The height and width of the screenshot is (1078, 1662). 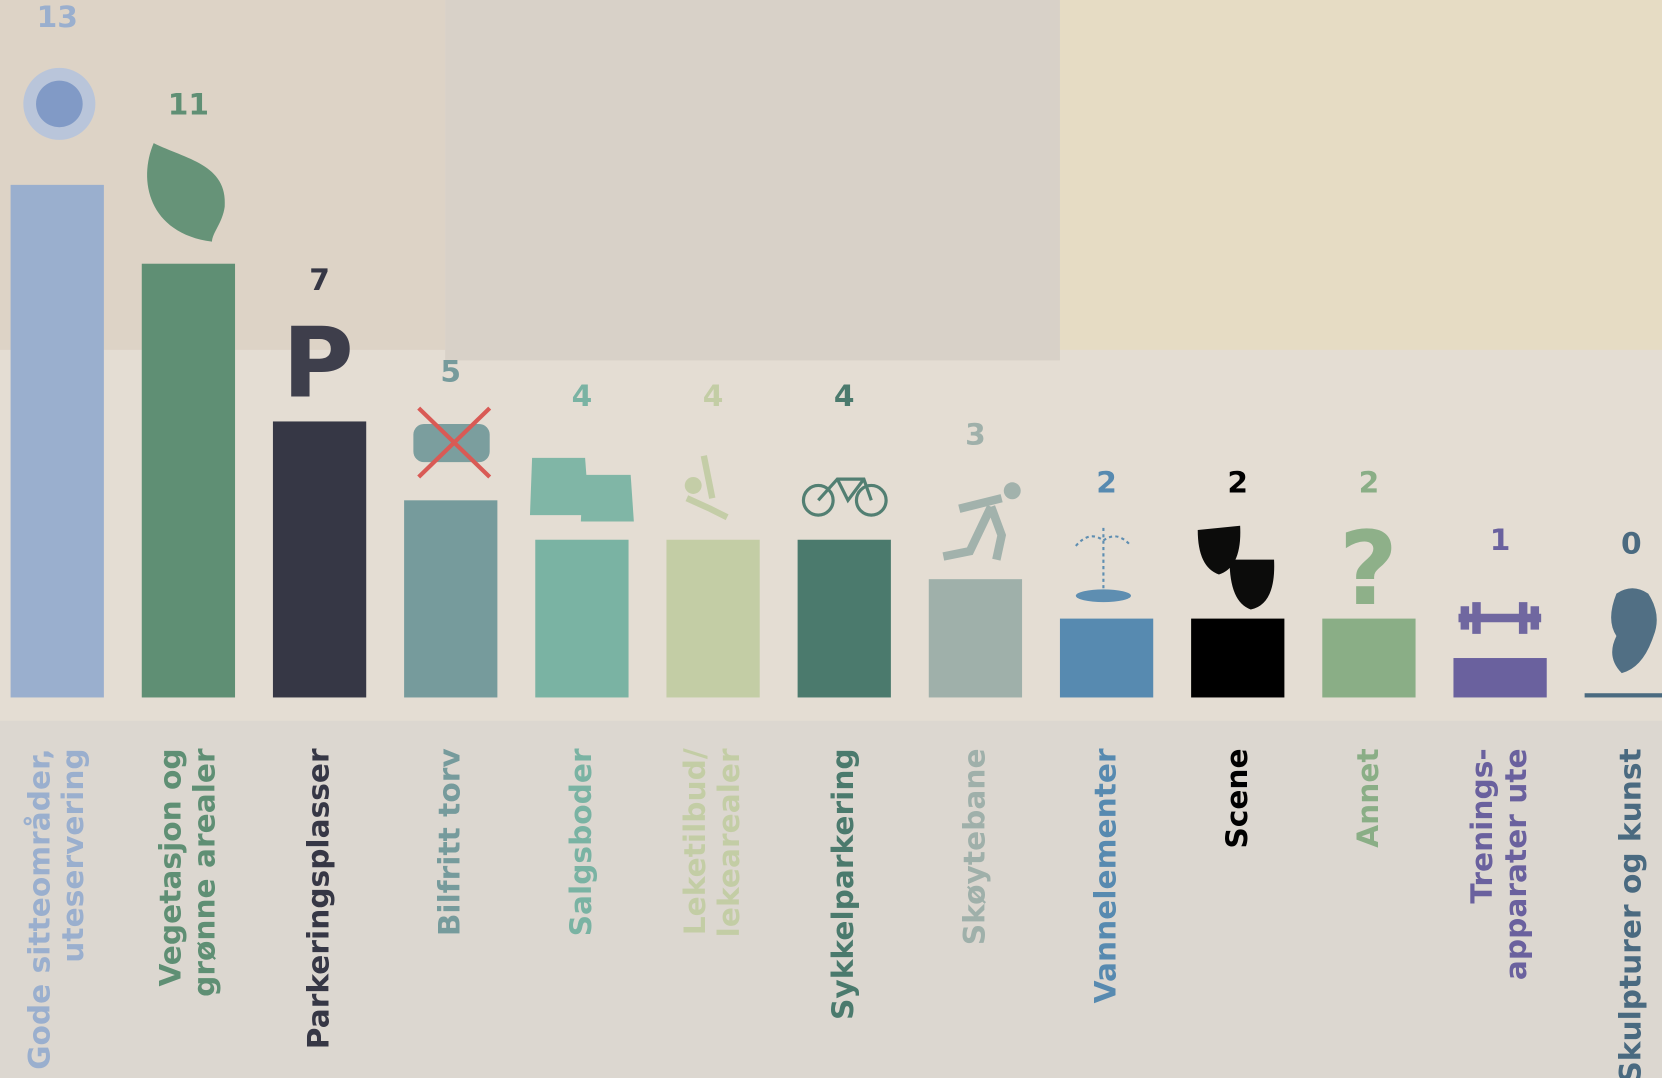 I want to click on category-label-group: Bilfritt torv, so click(x=448, y=842).